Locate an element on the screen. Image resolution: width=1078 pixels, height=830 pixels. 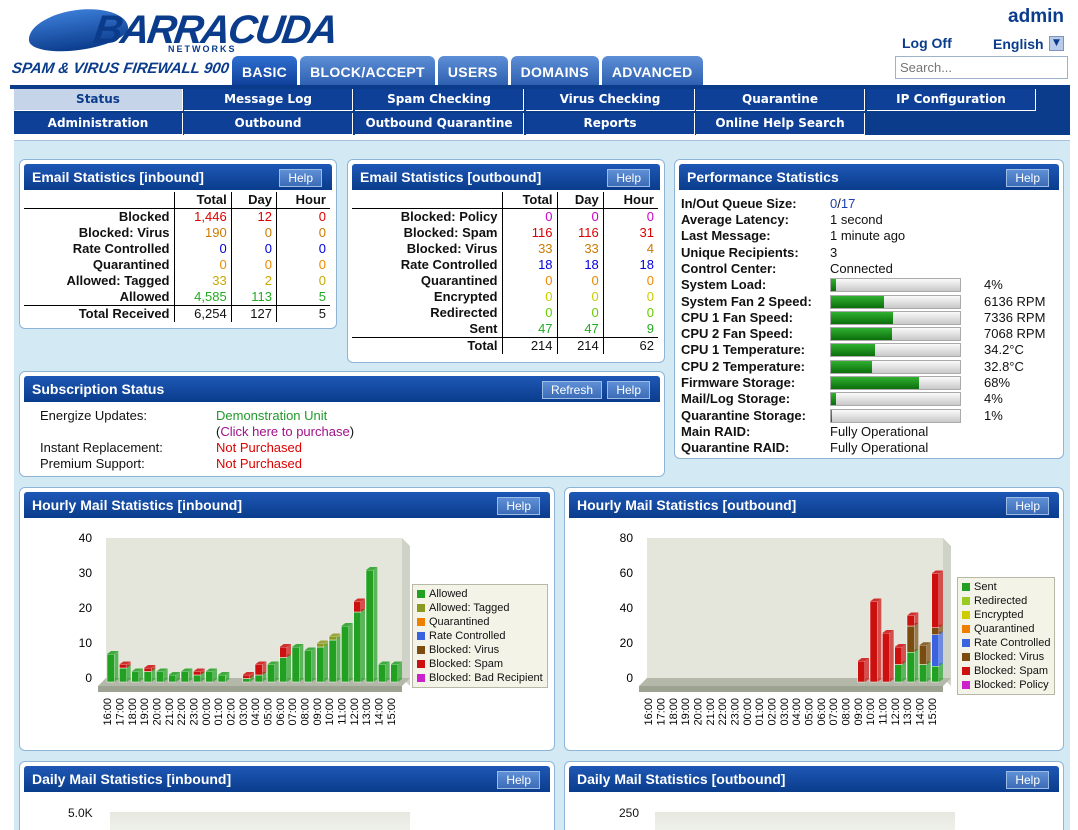
perf-value: 1 minute ago is located at coordinates (868, 236).